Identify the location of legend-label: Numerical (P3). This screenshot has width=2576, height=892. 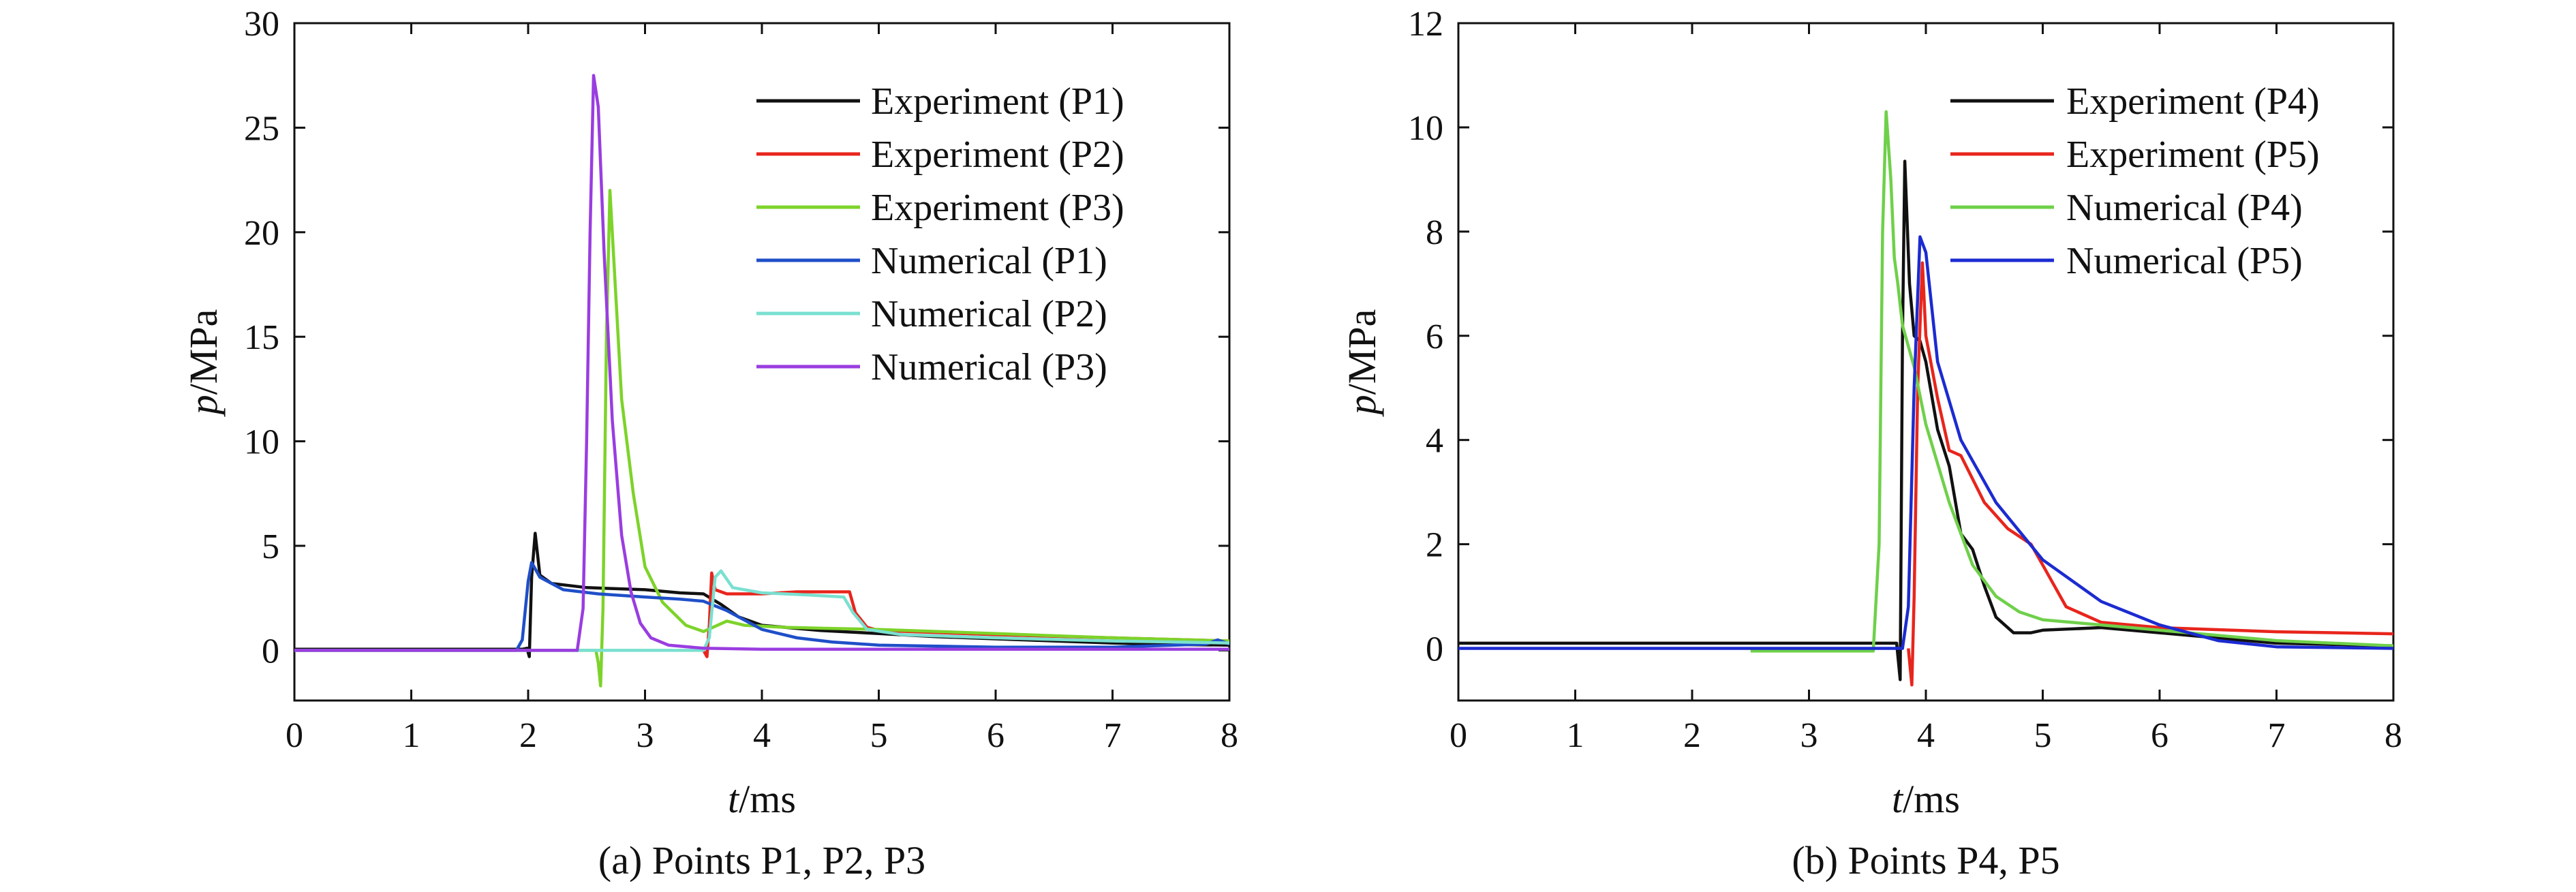
(989, 367).